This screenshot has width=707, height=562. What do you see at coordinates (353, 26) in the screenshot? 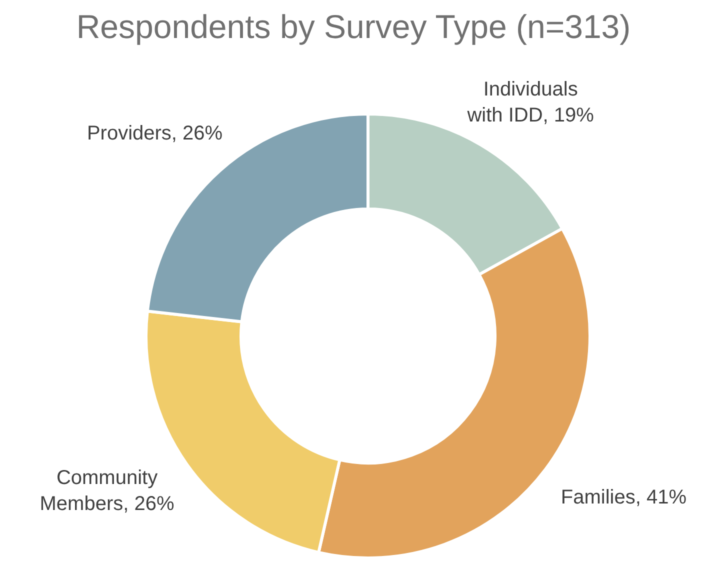
I see `chart-title: Respondents by Survey Type (n=313)` at bounding box center [353, 26].